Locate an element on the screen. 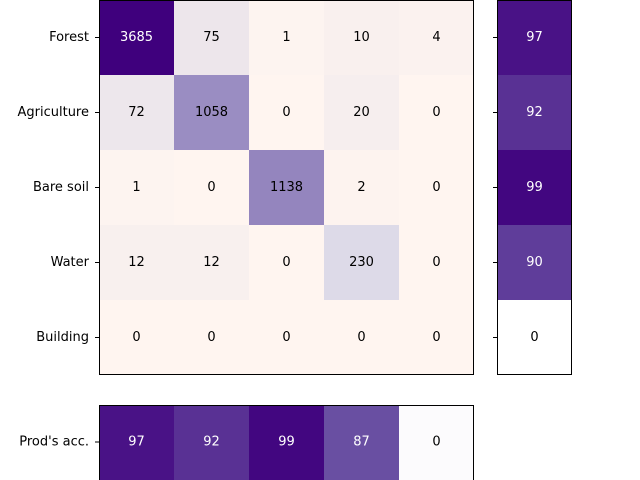  matrix-cell-value: 1138 is located at coordinates (286, 187).